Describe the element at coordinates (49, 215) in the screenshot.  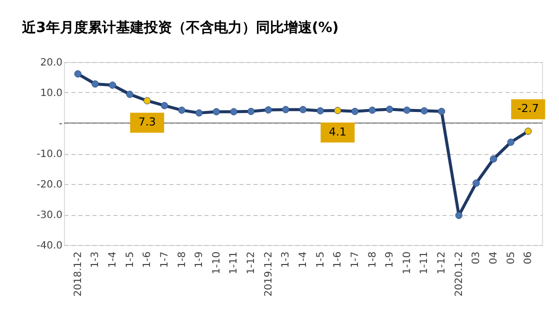
I see `y-tick-label: -30.0` at that location.